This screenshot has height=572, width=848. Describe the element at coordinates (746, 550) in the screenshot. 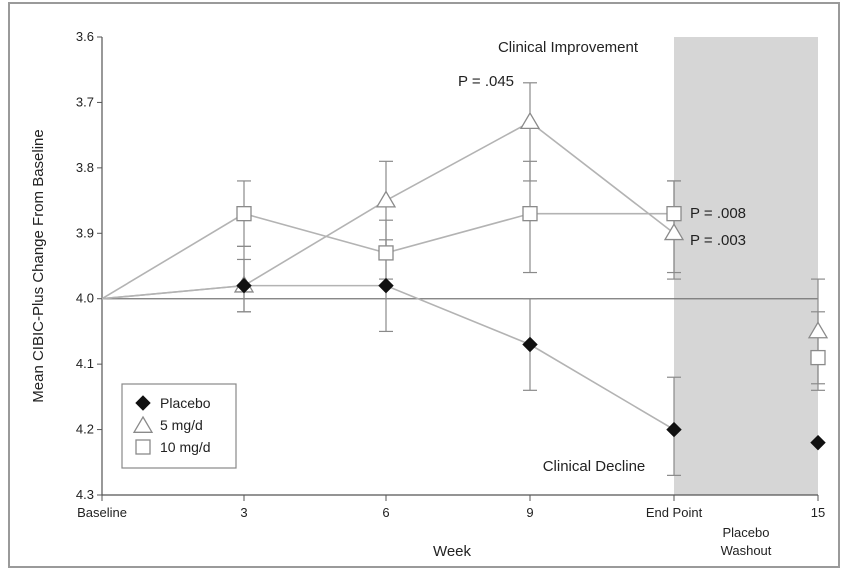

I see `x-sublabel-washout: Washout` at that location.